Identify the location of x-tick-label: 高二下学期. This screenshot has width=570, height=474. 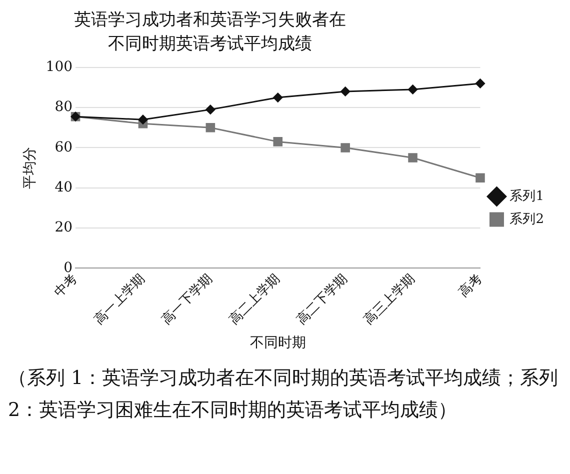
(322, 299).